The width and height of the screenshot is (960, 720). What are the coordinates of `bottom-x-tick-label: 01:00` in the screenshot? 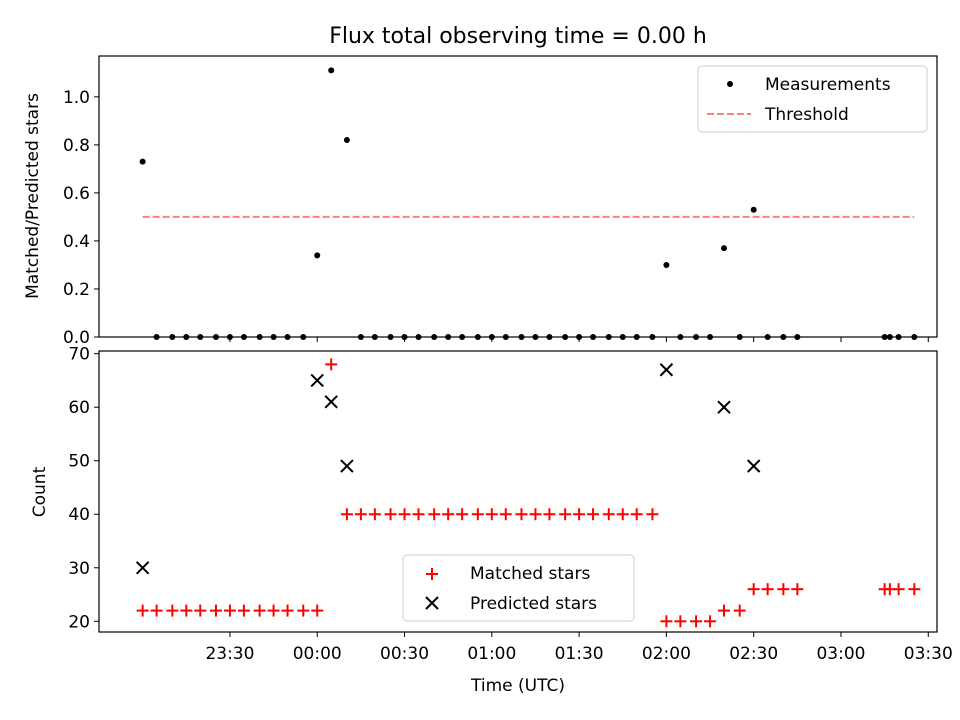 It's located at (491, 654).